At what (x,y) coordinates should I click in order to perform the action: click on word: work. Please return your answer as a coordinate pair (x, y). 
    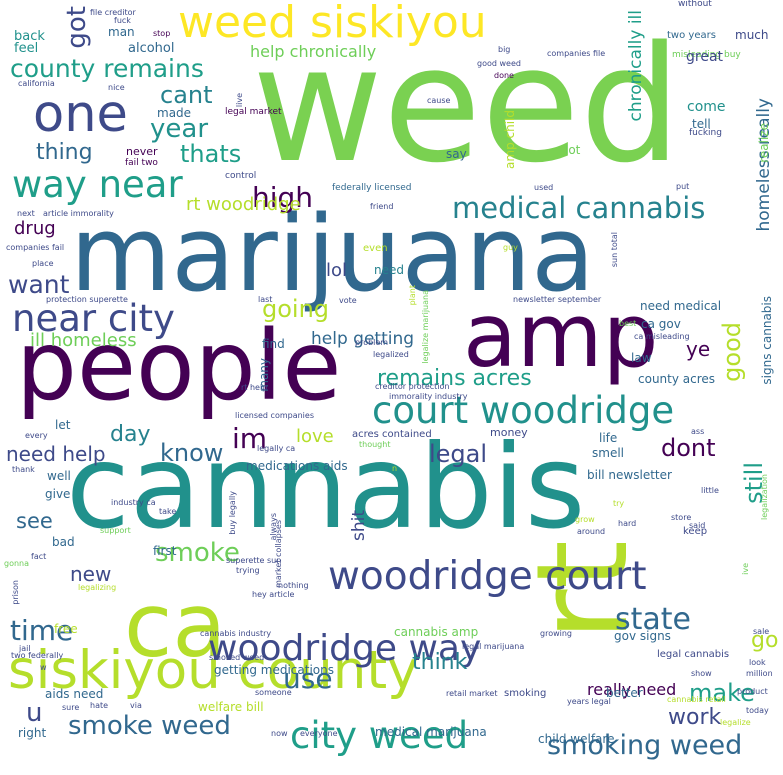
    Looking at the image, I should click on (695, 717).